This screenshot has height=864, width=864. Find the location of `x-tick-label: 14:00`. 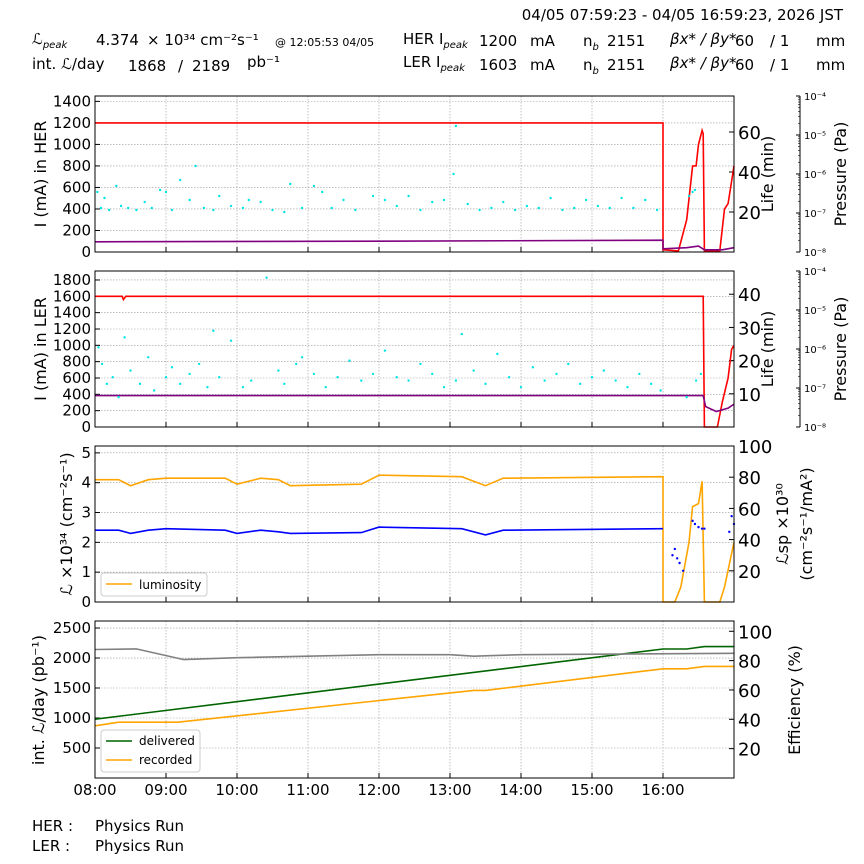

x-tick-label: 14:00 is located at coordinates (520, 790).